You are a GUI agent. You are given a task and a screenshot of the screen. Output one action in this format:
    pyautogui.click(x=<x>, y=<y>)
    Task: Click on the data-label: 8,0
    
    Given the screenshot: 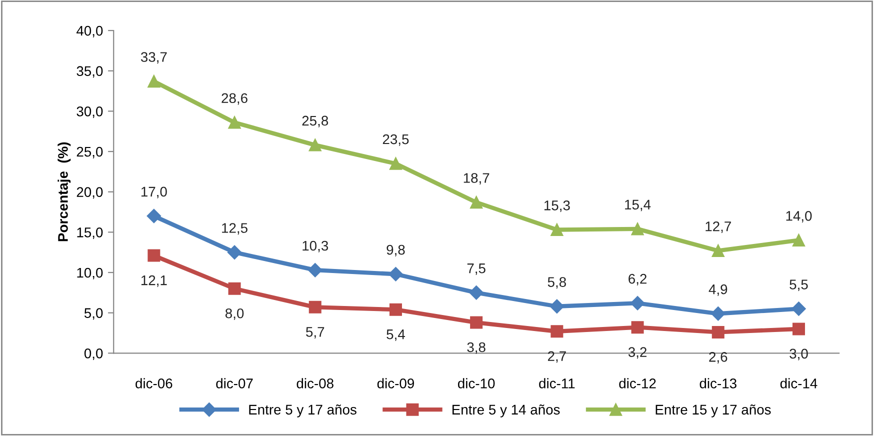 What is the action you would take?
    pyautogui.click(x=234, y=314)
    